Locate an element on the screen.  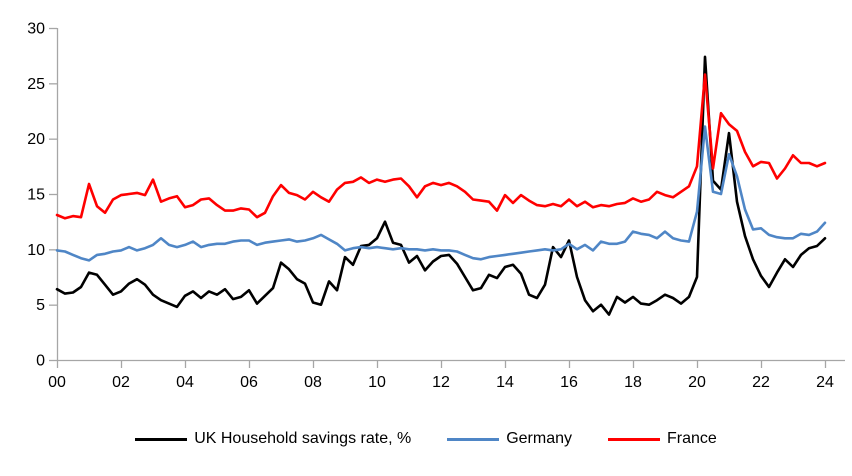
legend-entry-uk: UK Household savings rate, % is located at coordinates (273, 439).